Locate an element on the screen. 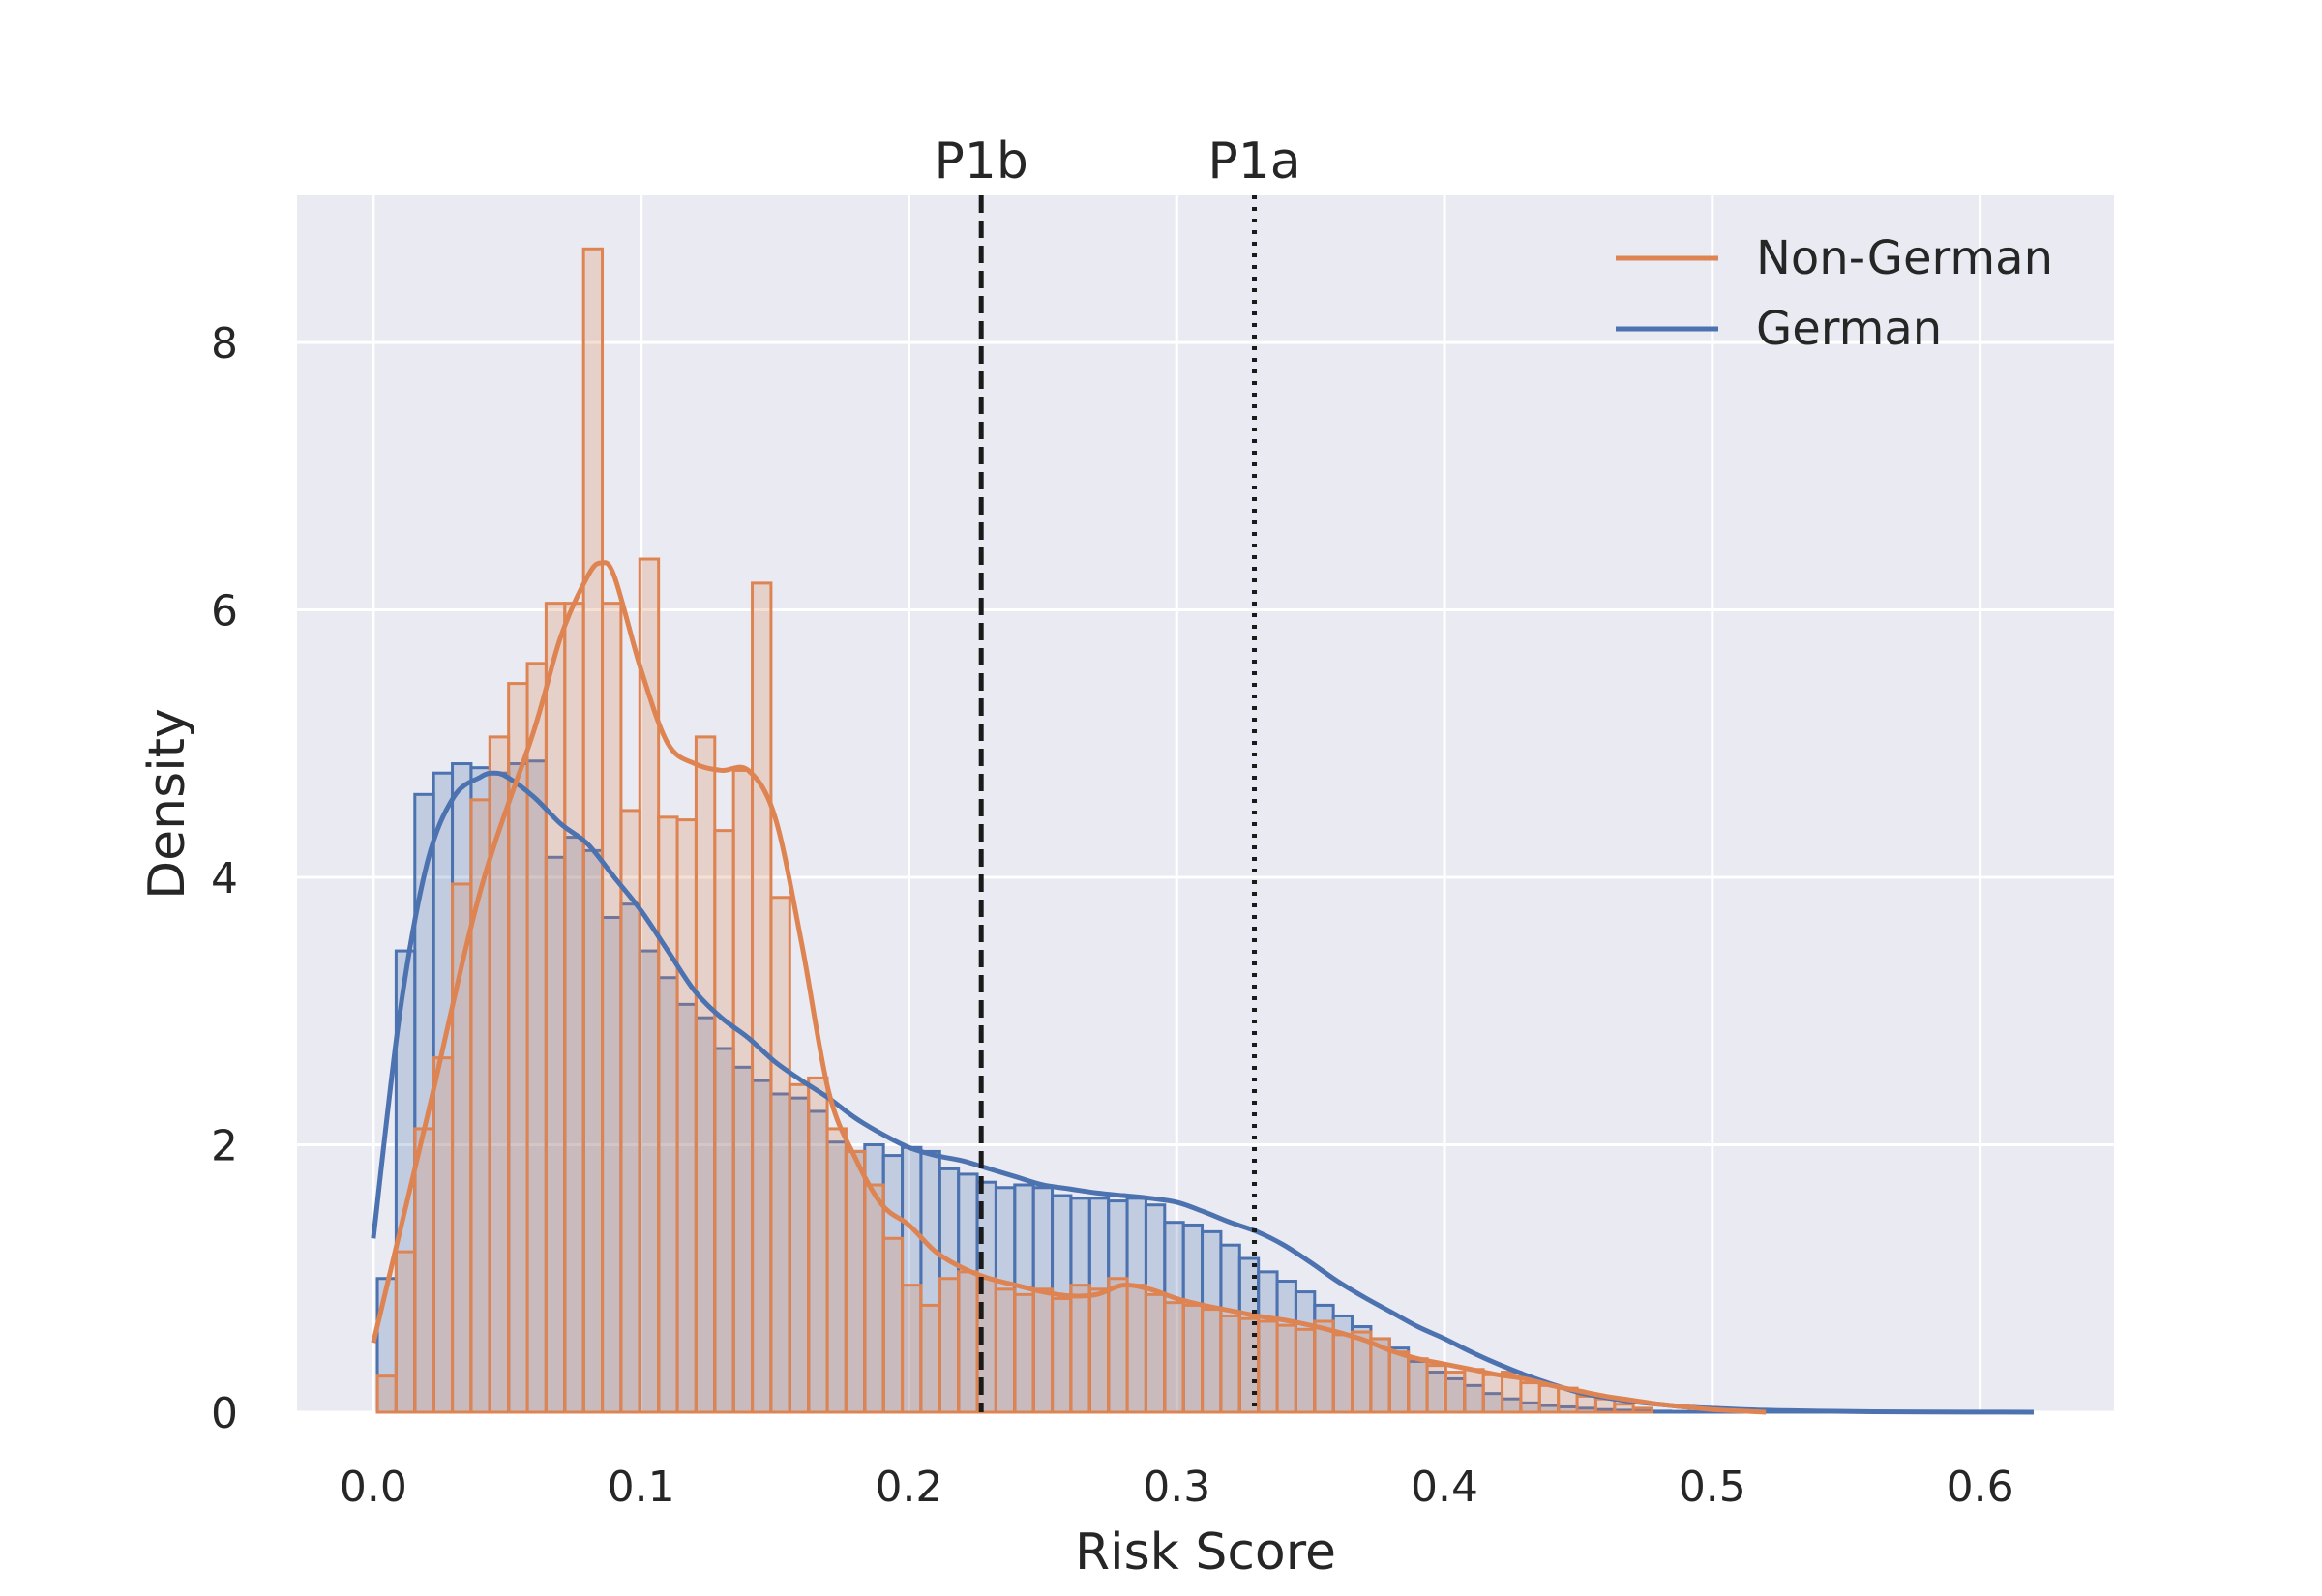 This screenshot has width=2322, height=1596. x-tick-label: 0.1 is located at coordinates (641, 1487).